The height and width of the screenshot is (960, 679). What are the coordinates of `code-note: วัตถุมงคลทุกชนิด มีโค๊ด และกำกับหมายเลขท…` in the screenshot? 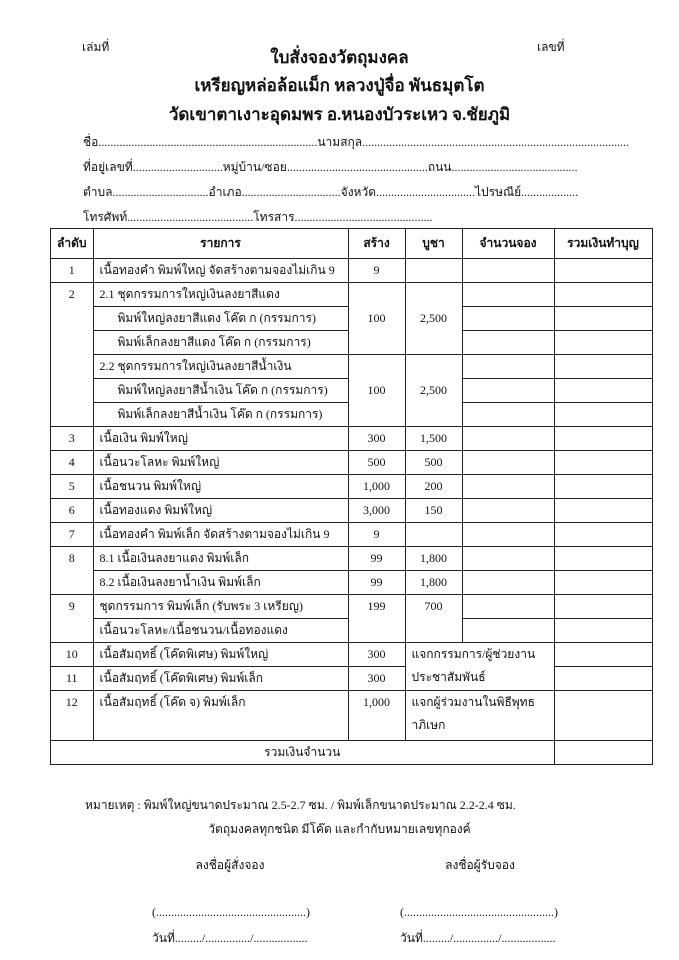 It's located at (339, 829).